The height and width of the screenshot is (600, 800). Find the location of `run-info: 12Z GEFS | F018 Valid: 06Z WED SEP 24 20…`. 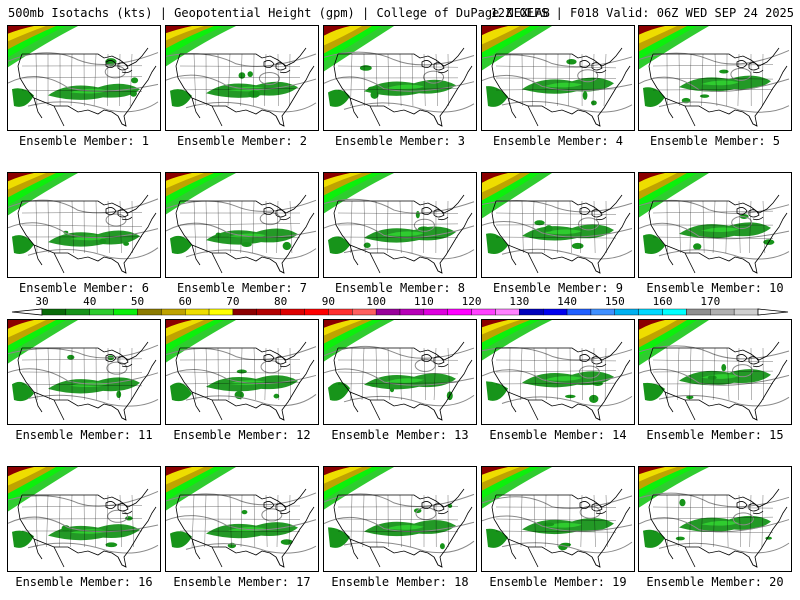

run-info: 12Z GEFS | F018 Valid: 06Z WED SEP 24 20… is located at coordinates (642, 13).